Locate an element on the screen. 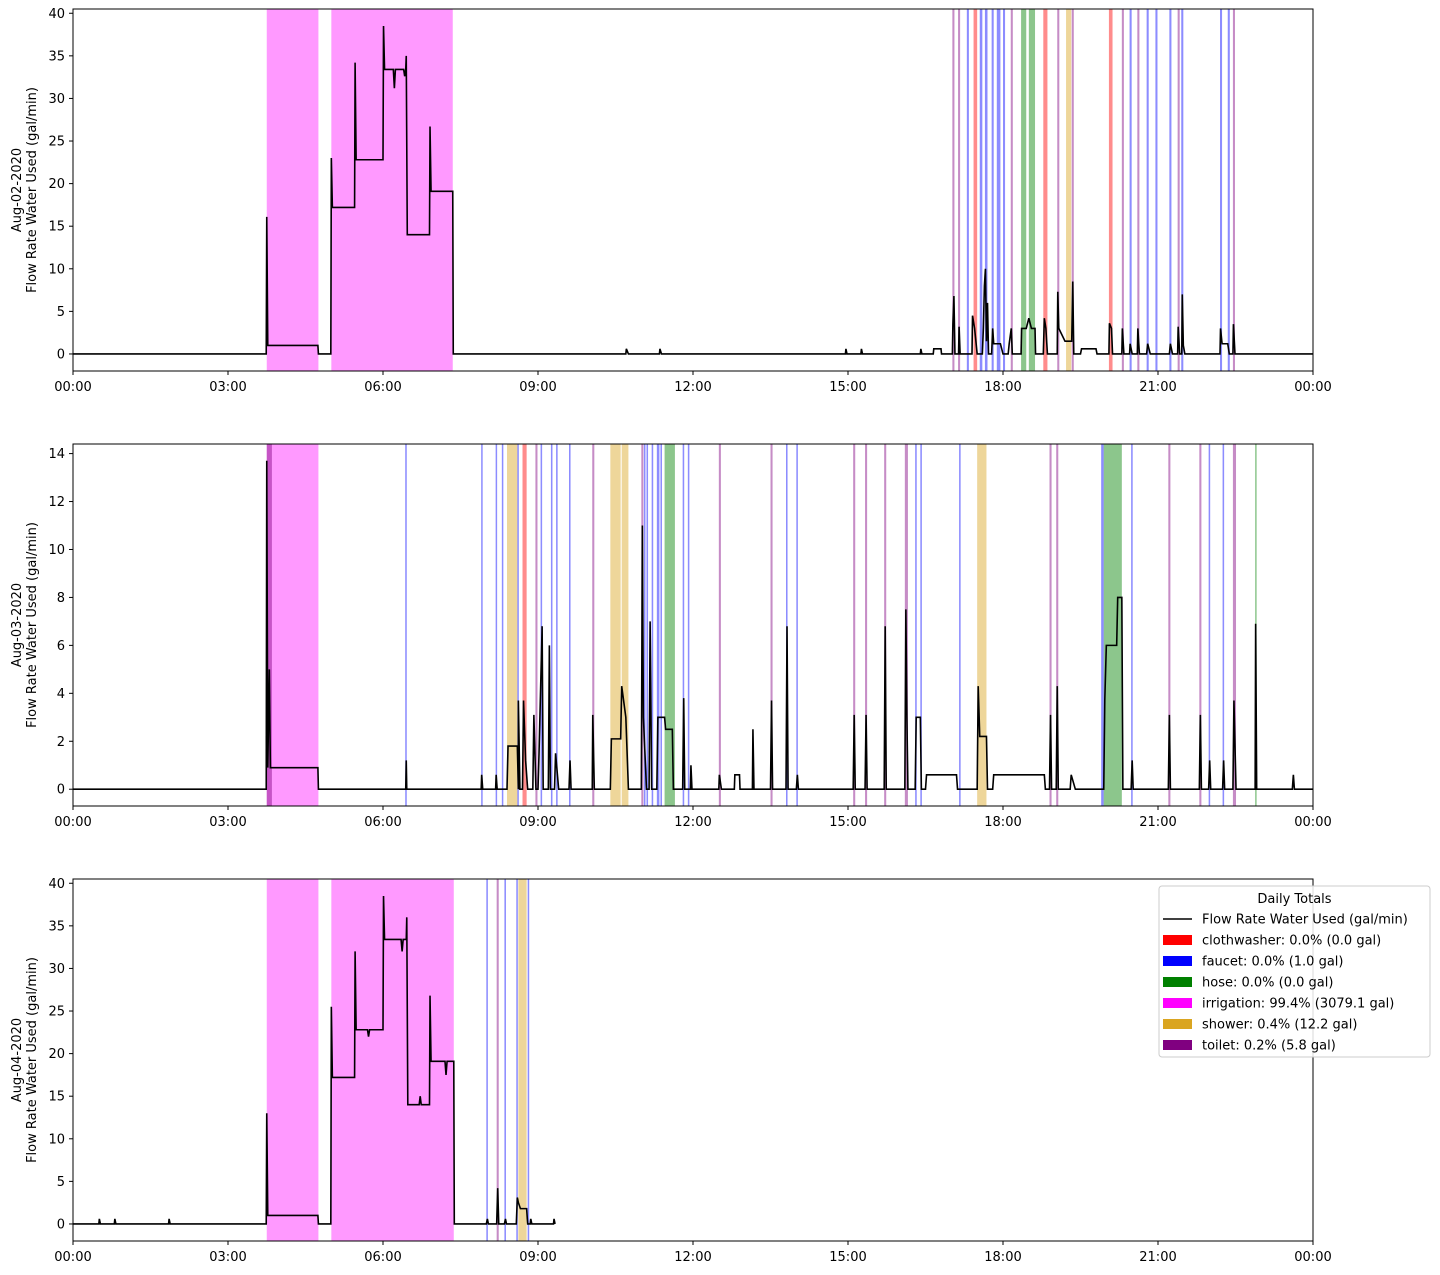 This screenshot has height=1275, width=1440. legend-entry-irrigation: irrigation: 99.4% (3079.1 gal) is located at coordinates (1298, 1004).